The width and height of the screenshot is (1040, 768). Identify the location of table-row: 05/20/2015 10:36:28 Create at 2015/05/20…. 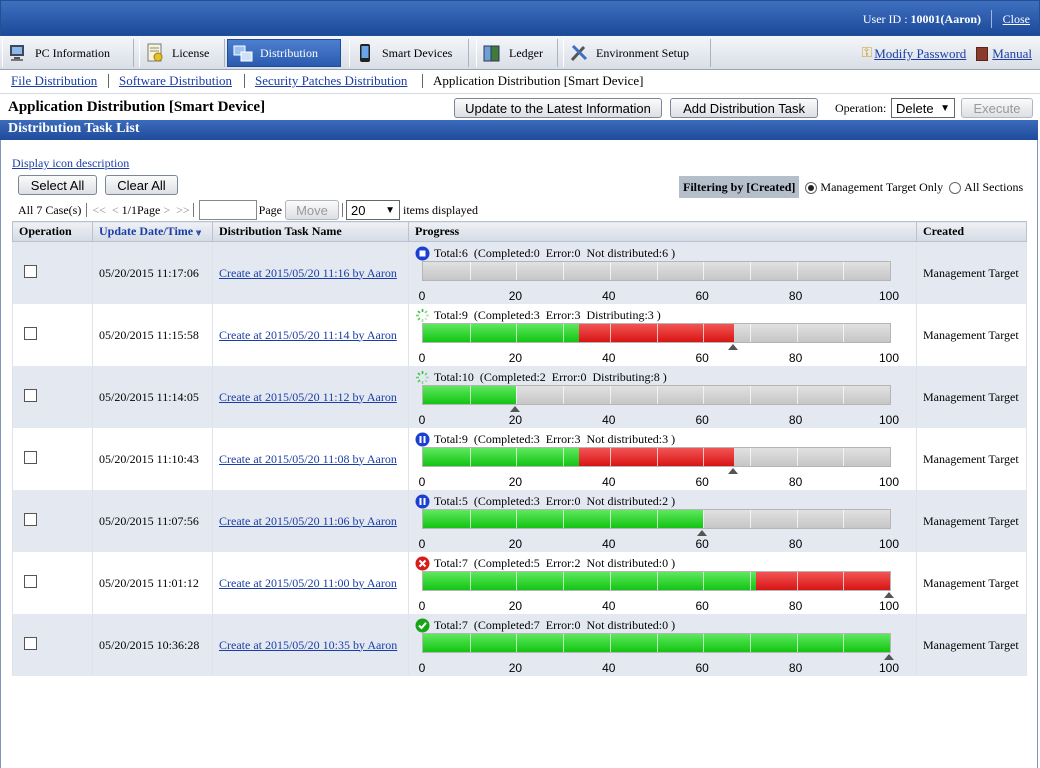
(519, 645).